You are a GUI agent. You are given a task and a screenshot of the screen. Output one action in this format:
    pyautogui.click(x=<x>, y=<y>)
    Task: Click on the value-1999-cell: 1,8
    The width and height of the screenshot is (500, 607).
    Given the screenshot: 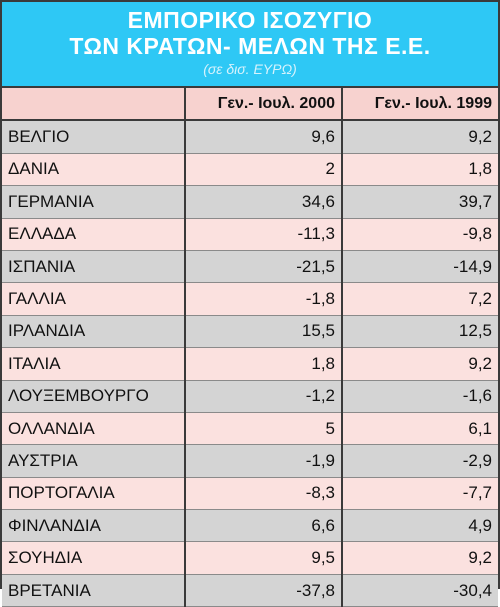 What is the action you would take?
    pyautogui.click(x=420, y=170)
    